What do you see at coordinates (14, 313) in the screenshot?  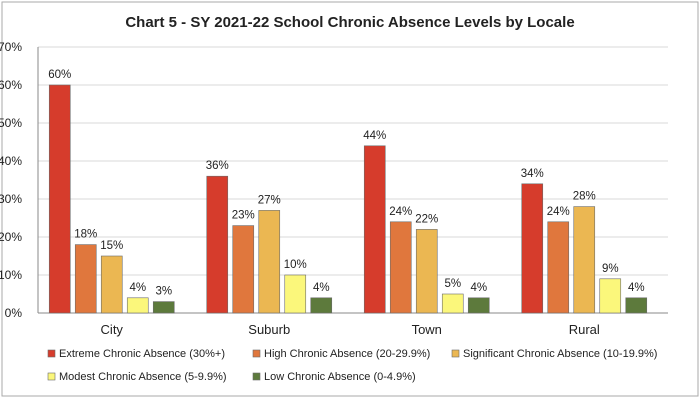 I see `y-tick-label: 0%` at bounding box center [14, 313].